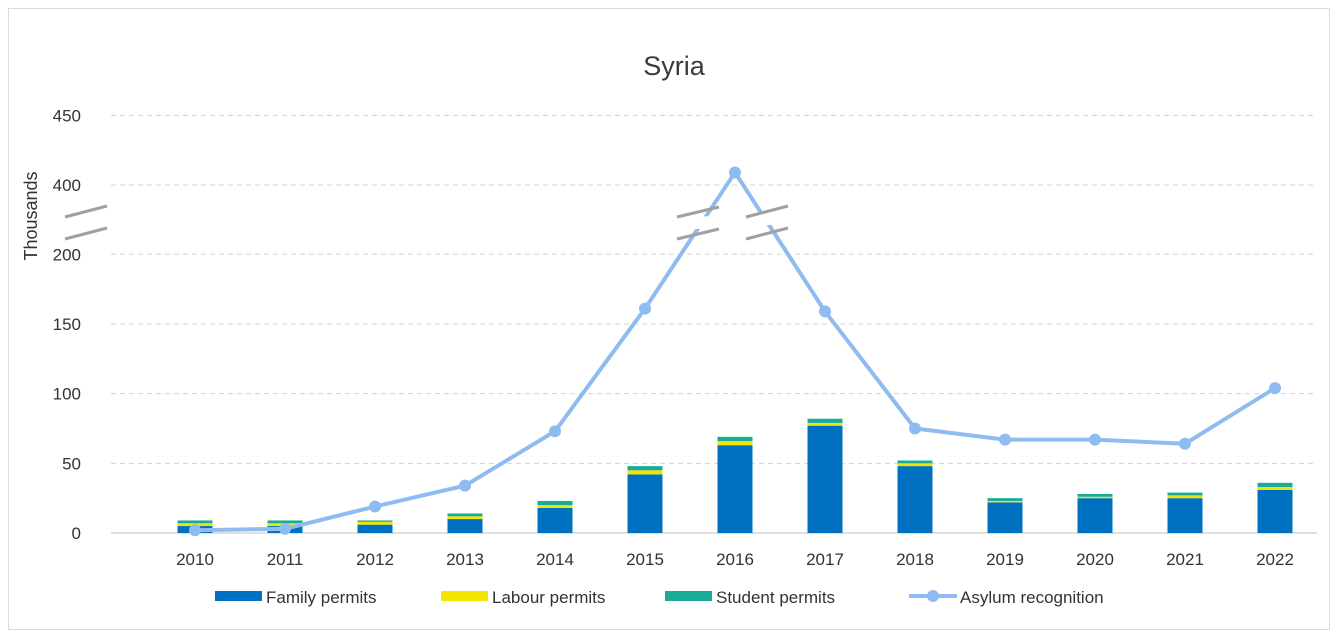 The height and width of the screenshot is (639, 1339). I want to click on y-tick-label: 450, so click(67, 115).